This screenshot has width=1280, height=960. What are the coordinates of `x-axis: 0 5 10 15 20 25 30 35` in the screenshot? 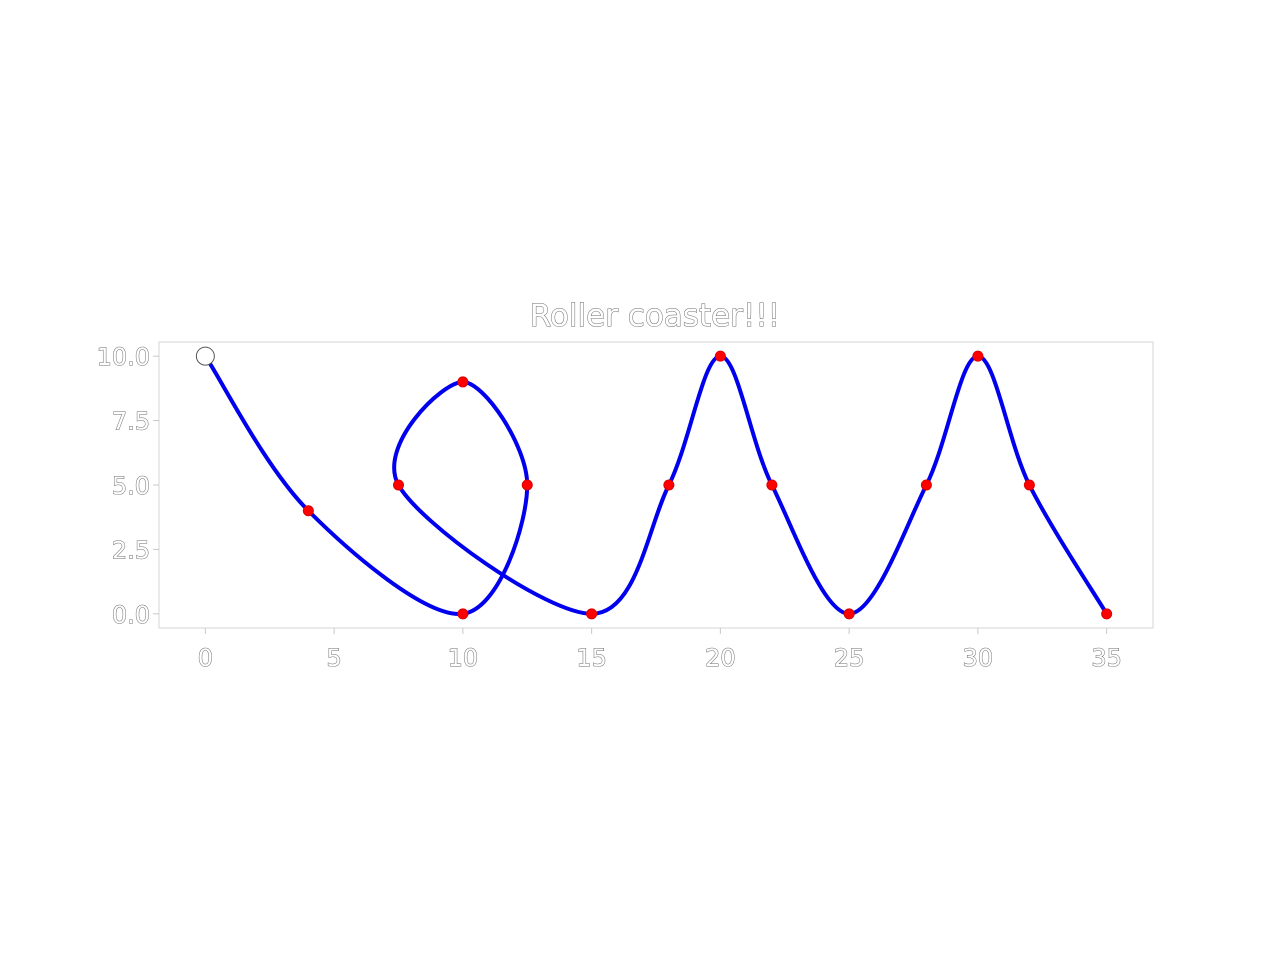 It's located at (659, 650).